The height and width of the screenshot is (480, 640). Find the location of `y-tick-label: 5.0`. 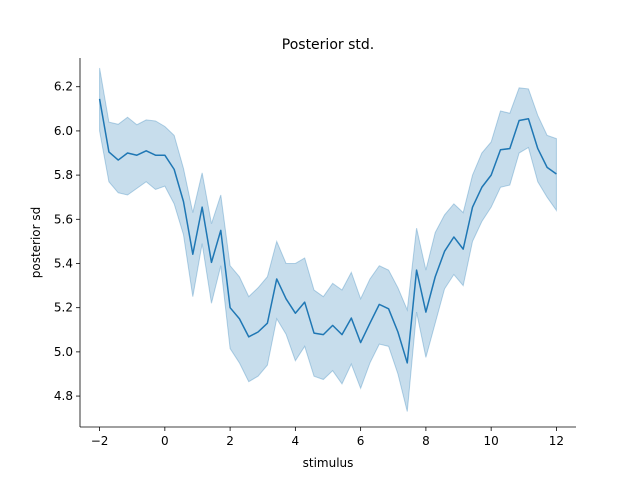

y-tick-label: 5.0 is located at coordinates (63, 352).